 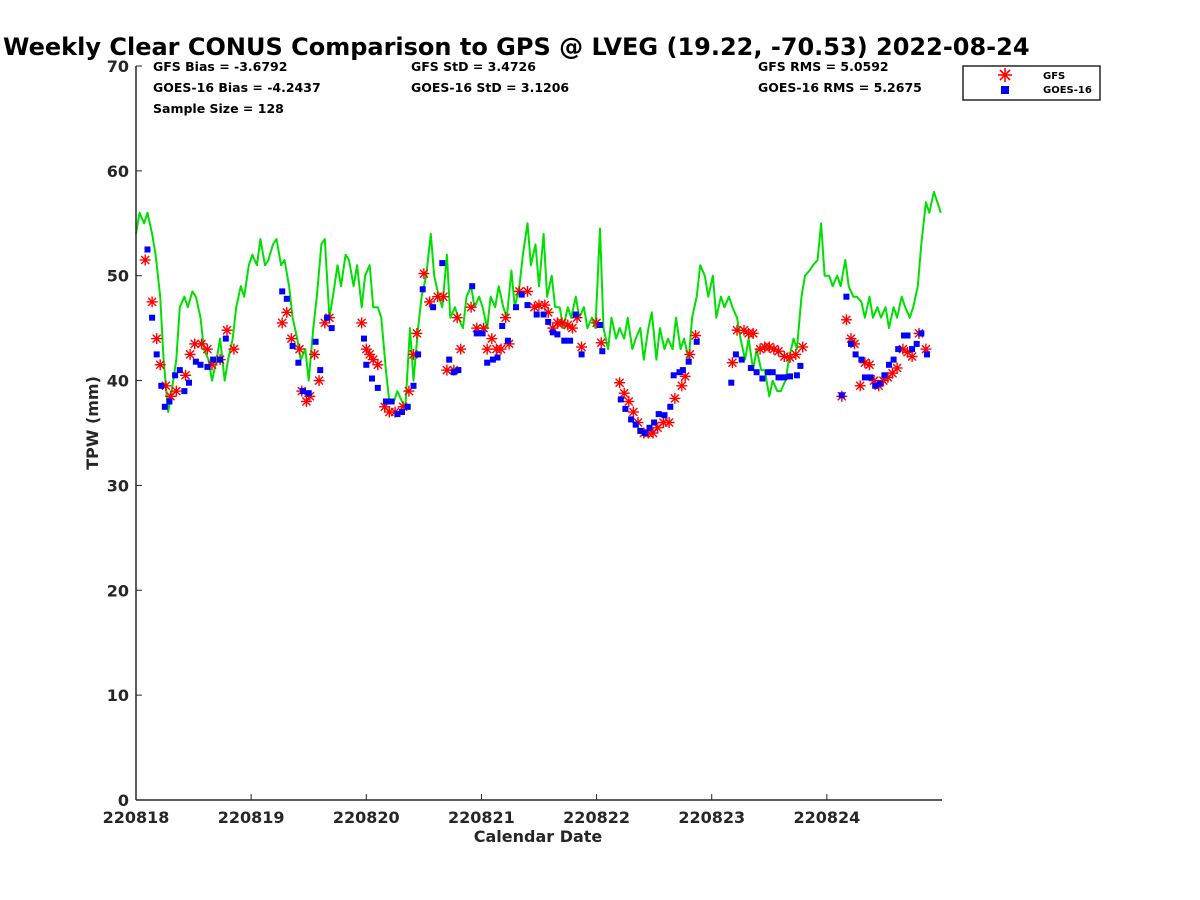 What do you see at coordinates (220, 66) in the screenshot?
I see `stat-gfs-bias: GFS Bias = -3.6792` at bounding box center [220, 66].